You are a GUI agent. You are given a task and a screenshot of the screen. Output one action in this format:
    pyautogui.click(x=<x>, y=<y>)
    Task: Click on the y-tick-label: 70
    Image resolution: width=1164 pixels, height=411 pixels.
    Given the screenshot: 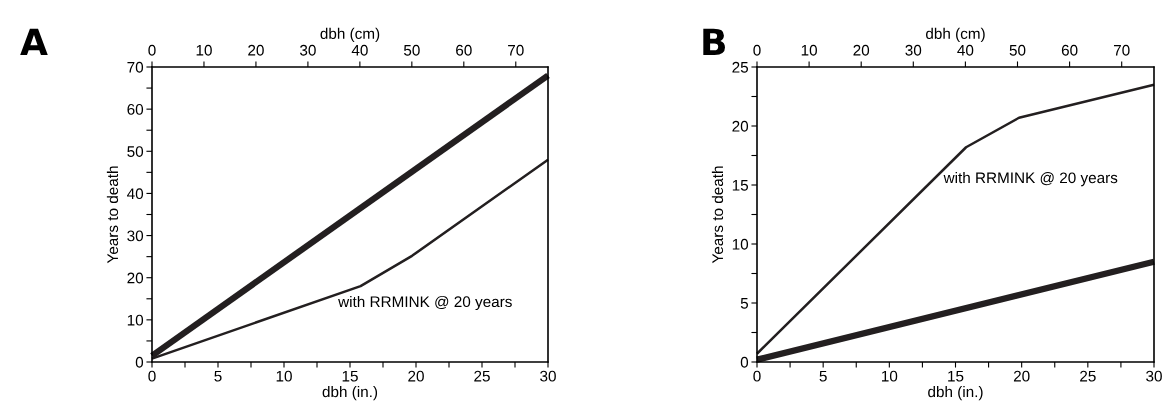 What is the action you would take?
    pyautogui.click(x=135, y=67)
    